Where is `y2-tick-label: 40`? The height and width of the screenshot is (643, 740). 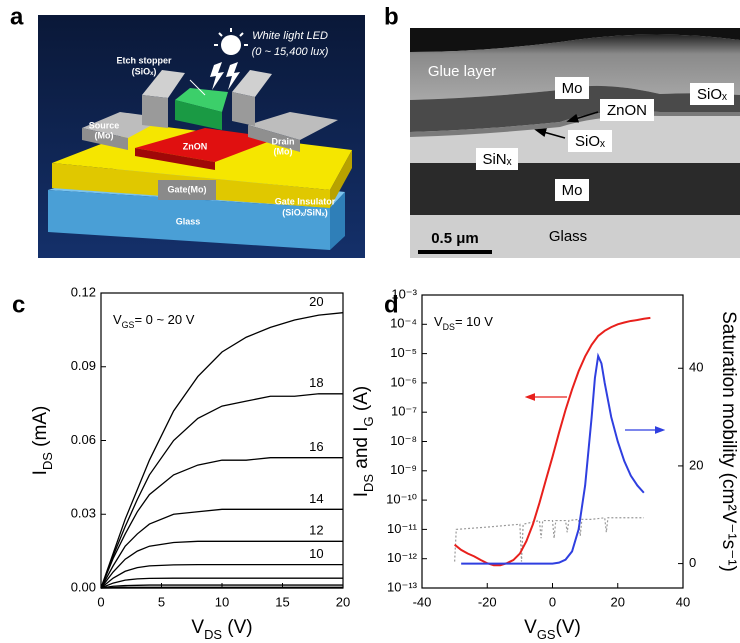 y2-tick-label: 40 is located at coordinates (696, 367).